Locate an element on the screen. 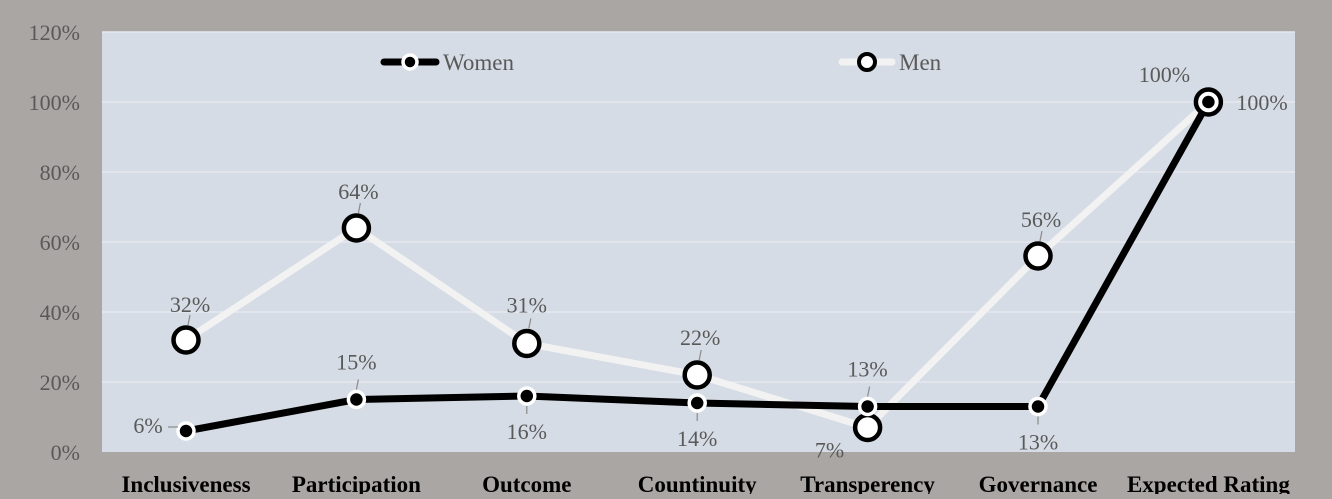 The image size is (1332, 499). x-tick-label: Countinuity is located at coordinates (697, 483).